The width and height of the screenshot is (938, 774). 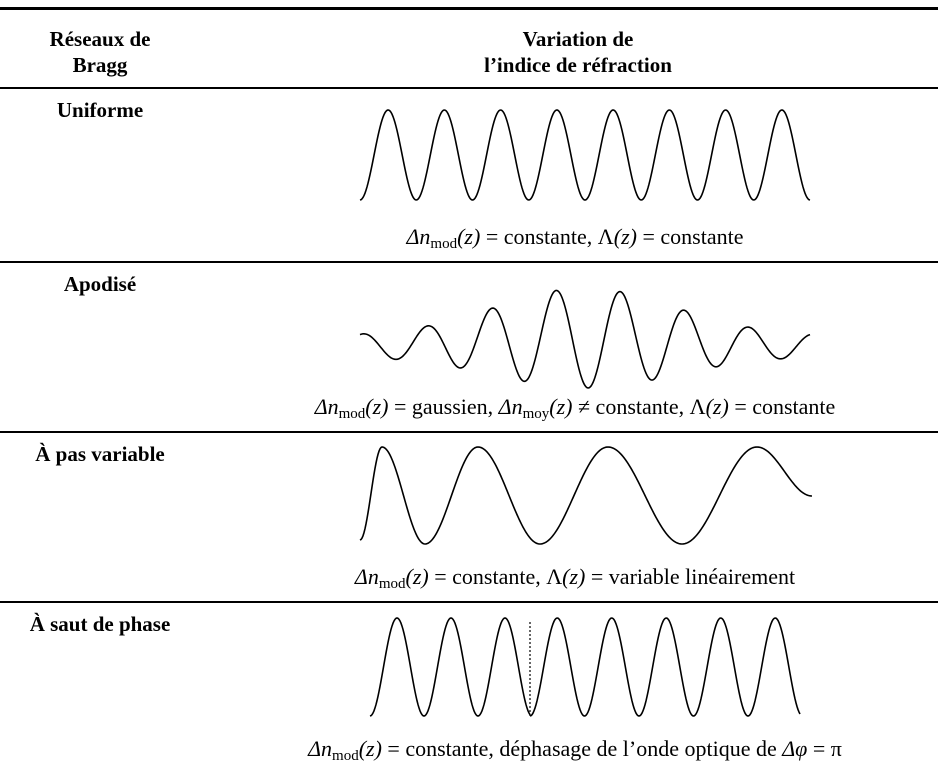 What do you see at coordinates (443, 406) in the screenshot?
I see `caption-part: = gaussien,` at bounding box center [443, 406].